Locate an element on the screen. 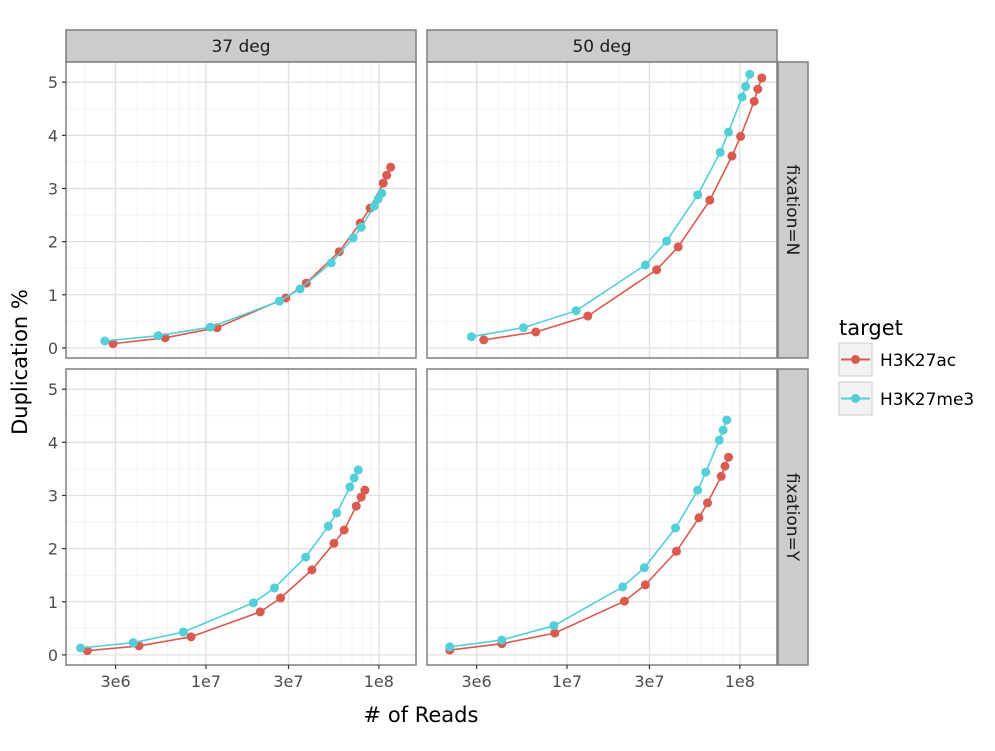 This screenshot has height=751, width=995. facet-panel is located at coordinates (602, 210).